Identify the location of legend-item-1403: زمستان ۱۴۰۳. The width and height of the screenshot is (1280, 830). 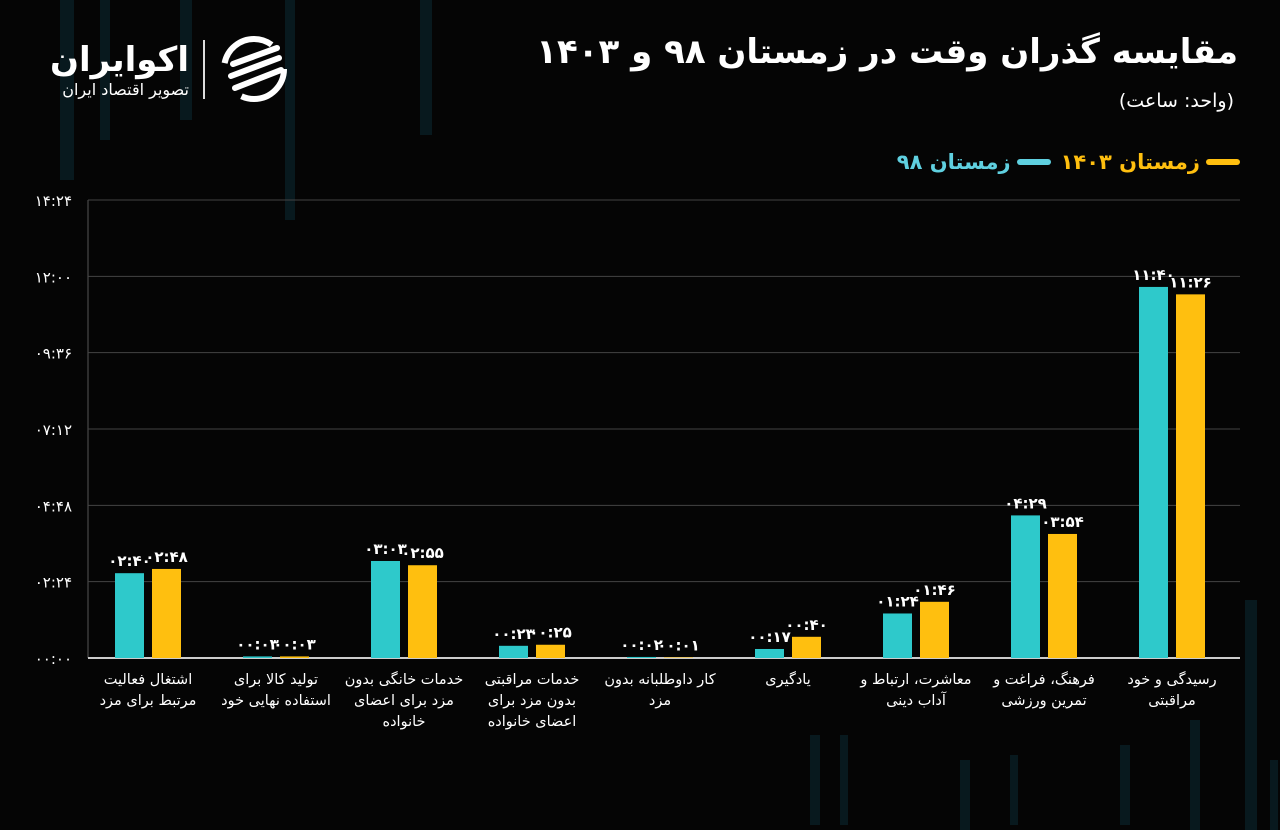
(1150, 162).